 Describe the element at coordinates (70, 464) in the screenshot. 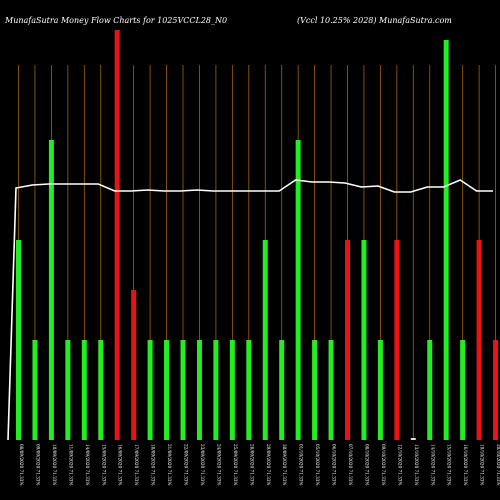

I see `x-tick-label: 11/09/2020 71.33%` at that location.